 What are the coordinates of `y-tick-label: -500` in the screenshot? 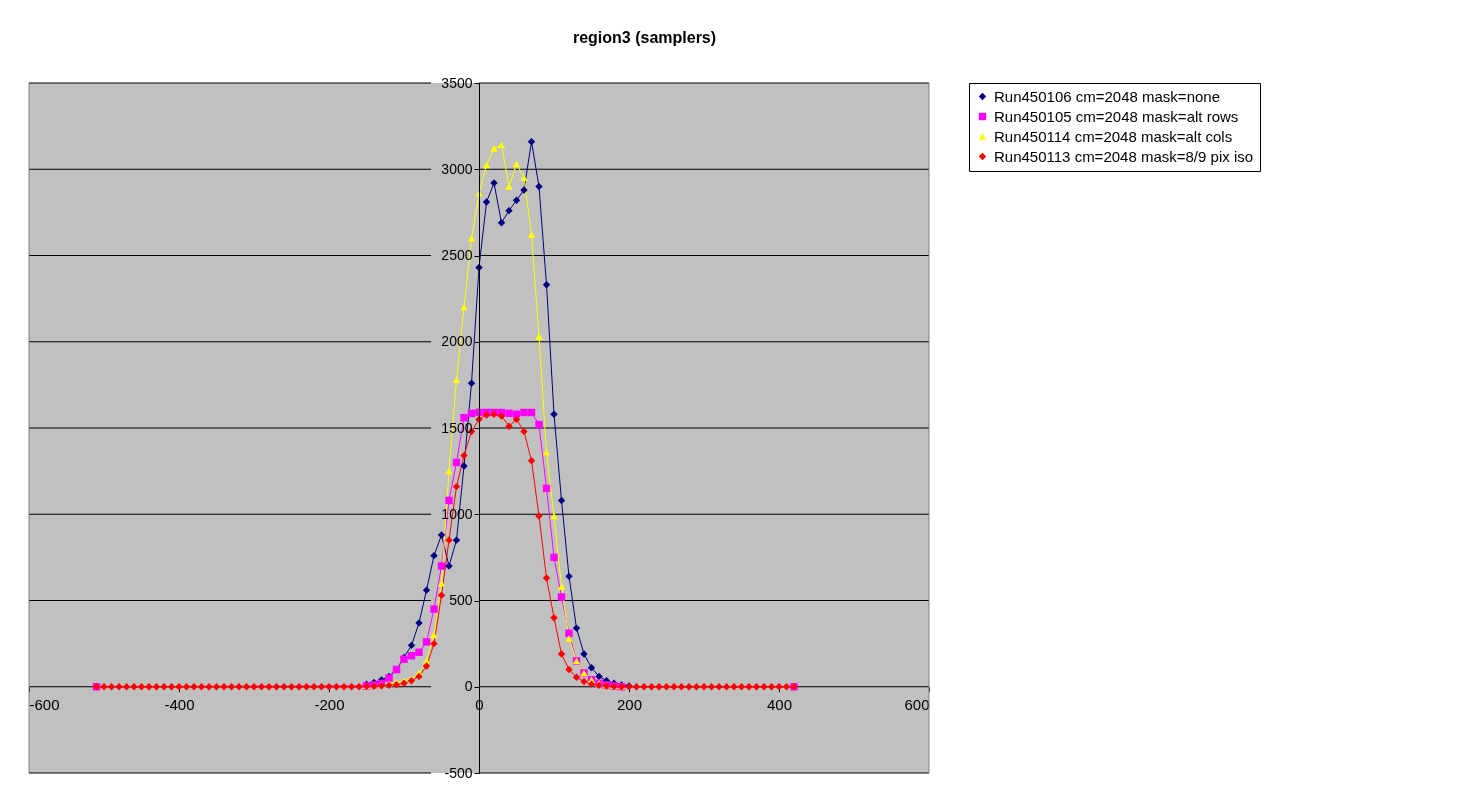 It's located at (458, 772).